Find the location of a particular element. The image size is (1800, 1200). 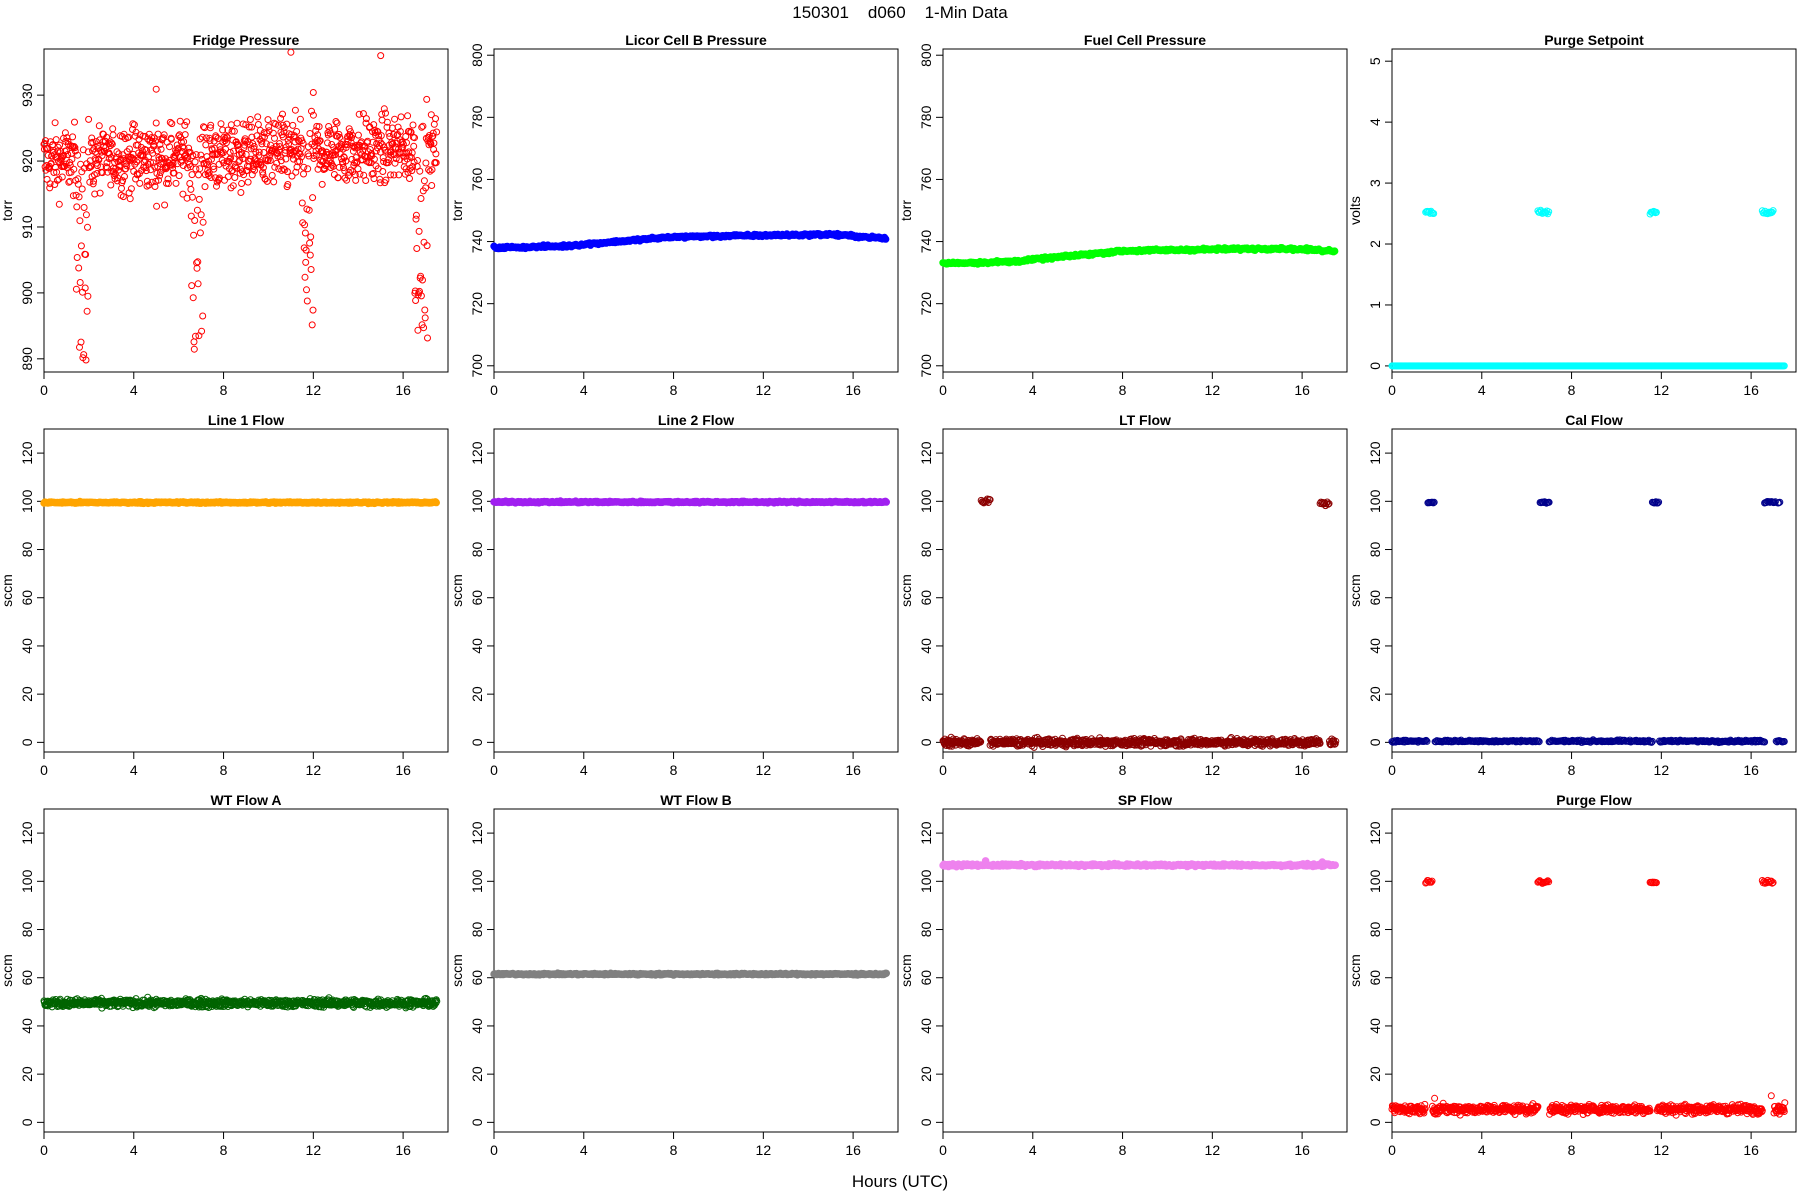

panel-title: LT Flow is located at coordinates (1145, 420).